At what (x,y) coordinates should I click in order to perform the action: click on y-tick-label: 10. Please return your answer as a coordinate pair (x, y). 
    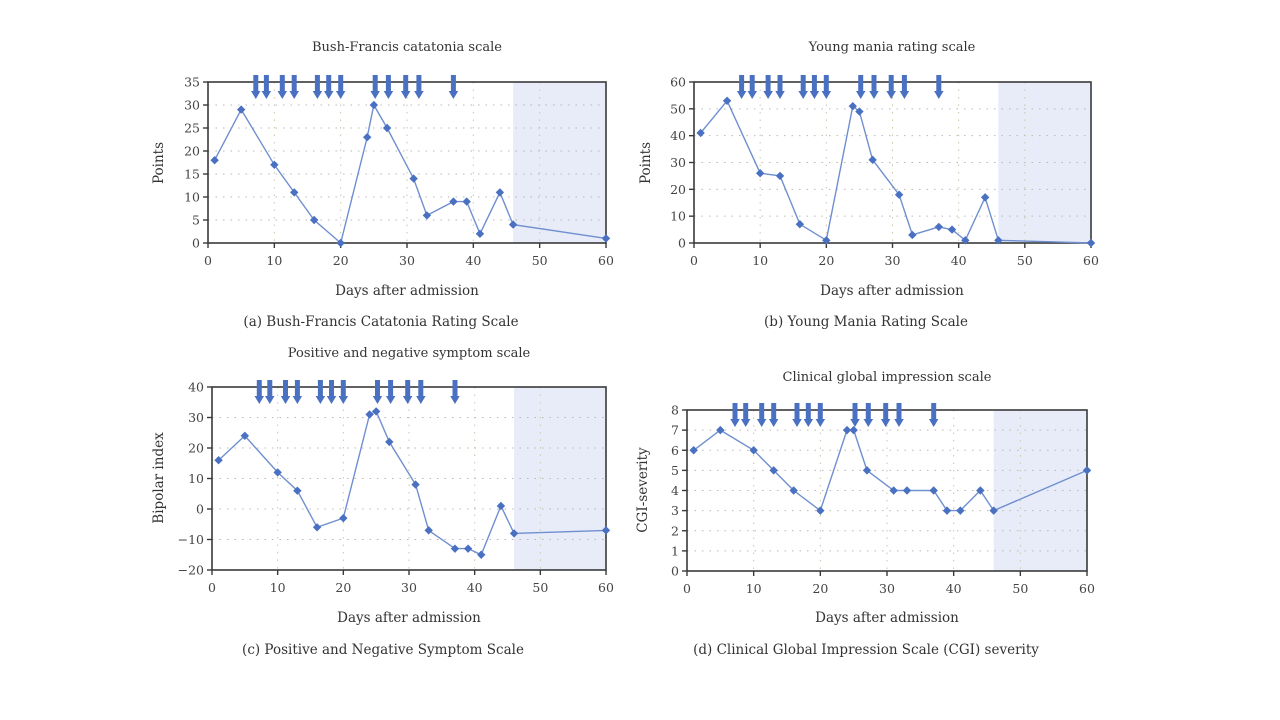
    Looking at the image, I should click on (192, 197).